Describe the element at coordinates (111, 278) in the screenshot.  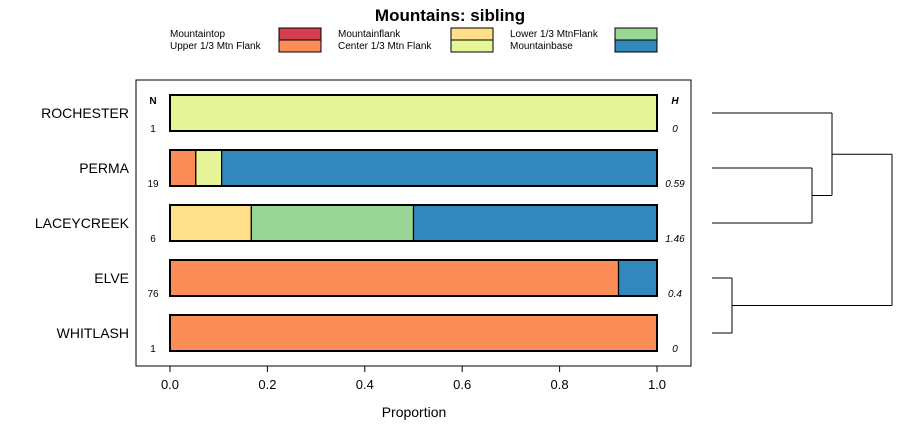
I see `category-label-elve: ELVE` at that location.